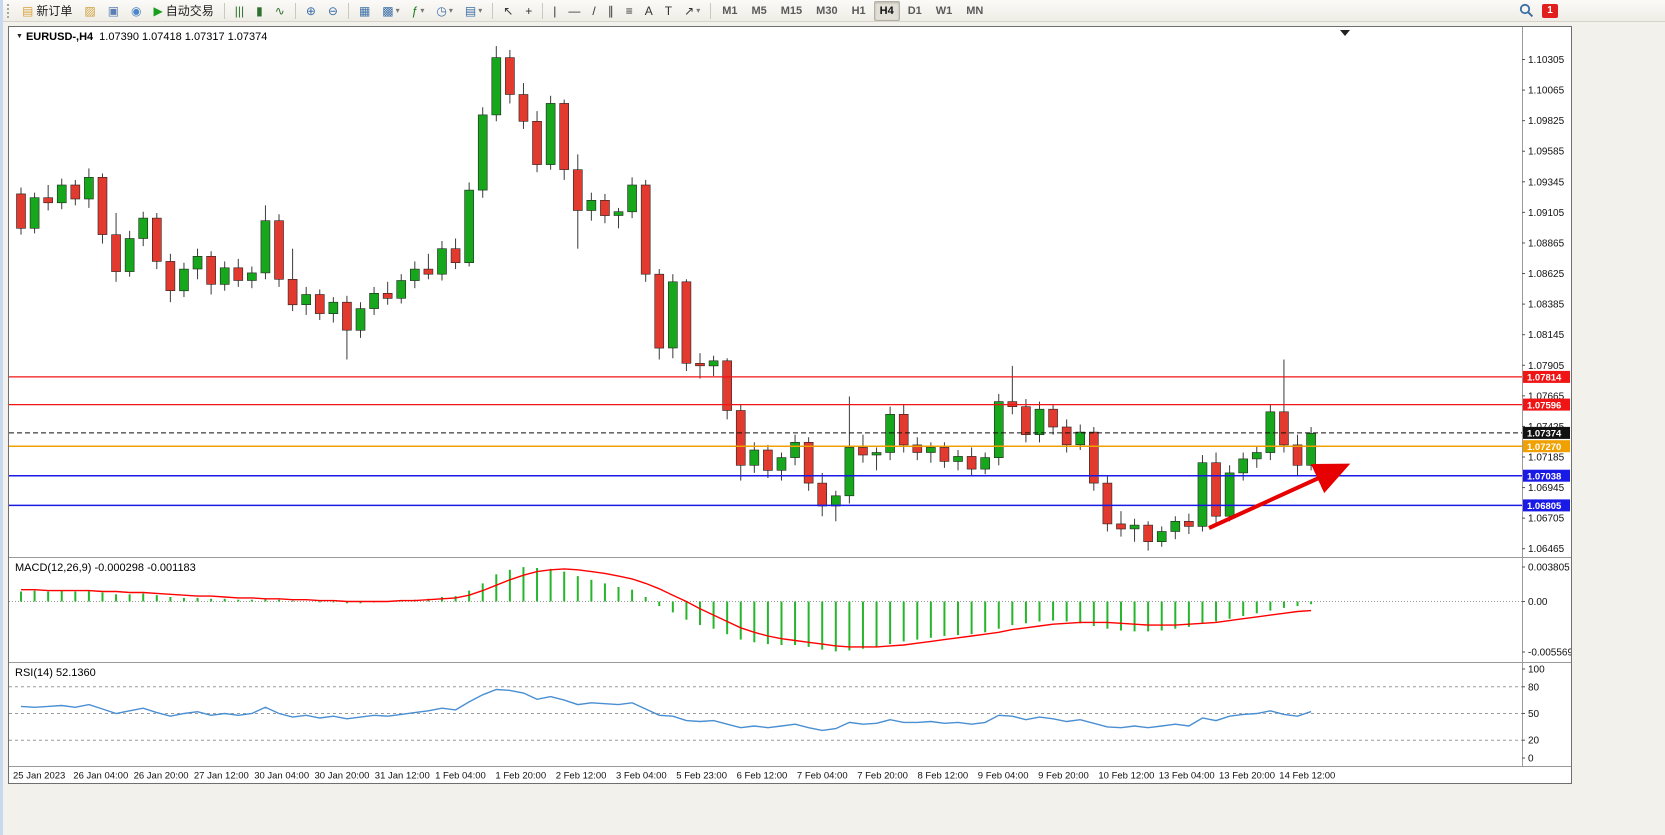 Image resolution: width=1665 pixels, height=835 pixels. I want to click on market-watch-button: ◉, so click(136, 11).